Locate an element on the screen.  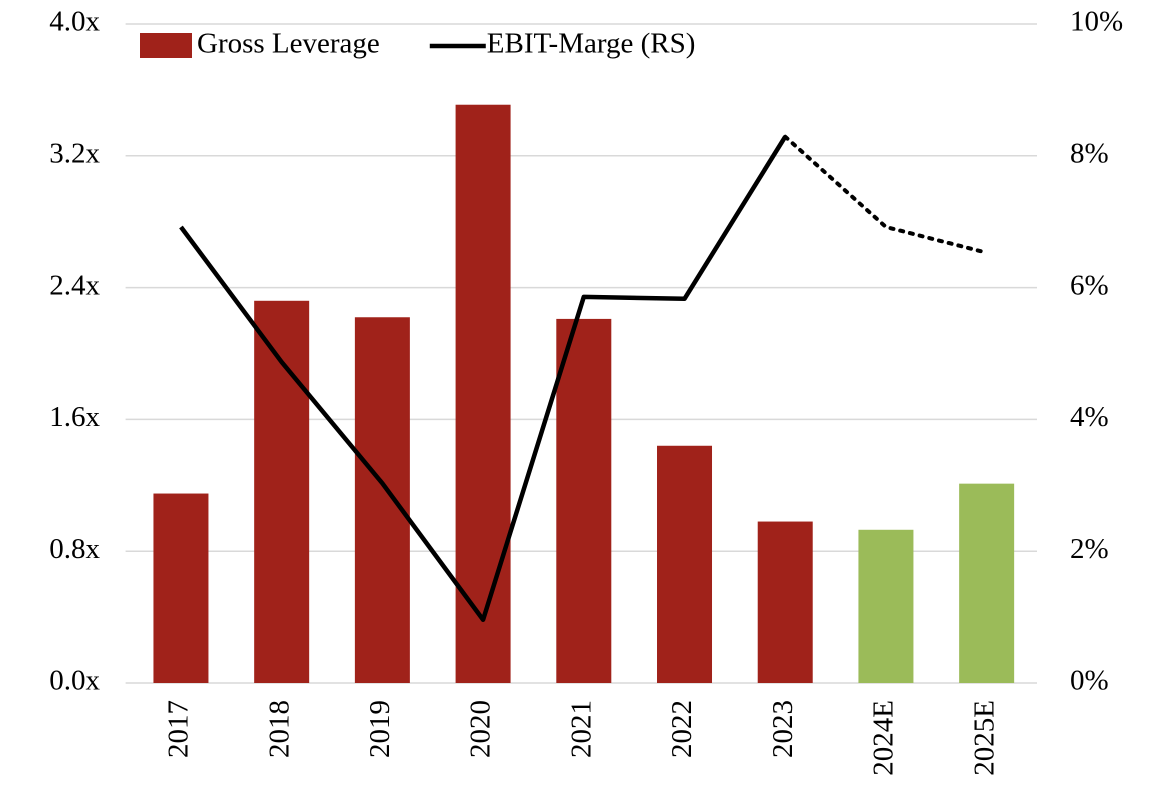
y2-tick-label: 6% is located at coordinates (1089, 285).